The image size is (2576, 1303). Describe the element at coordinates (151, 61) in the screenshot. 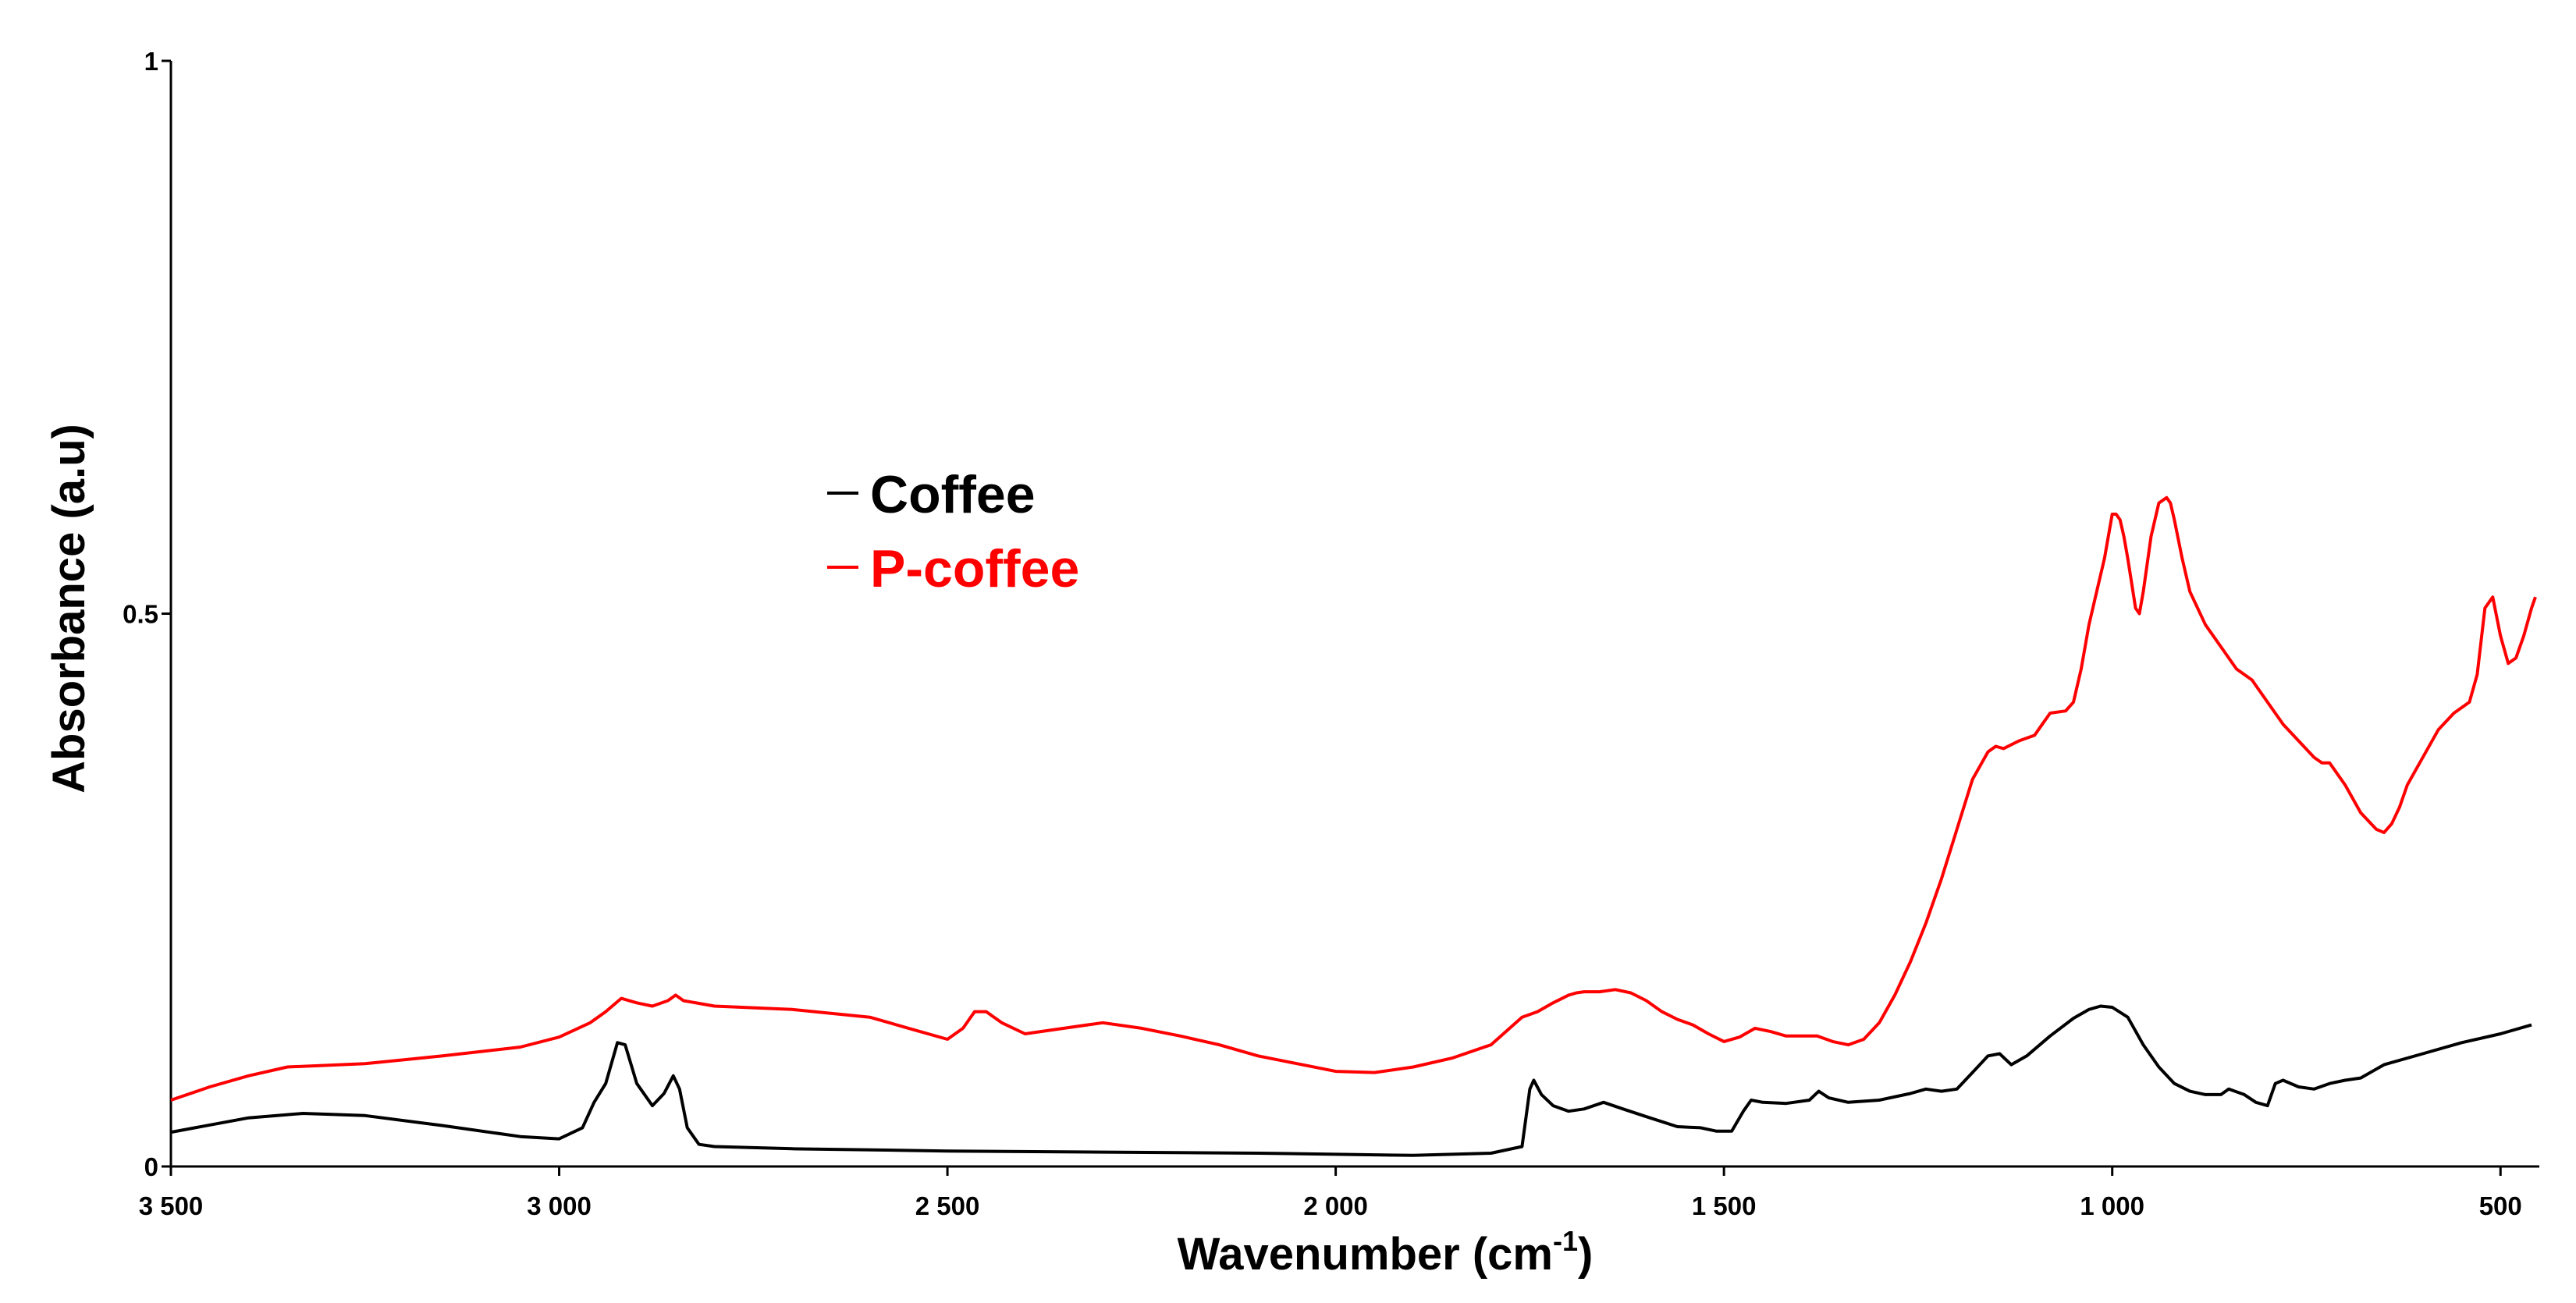

I see `y-tick-label: 1` at that location.